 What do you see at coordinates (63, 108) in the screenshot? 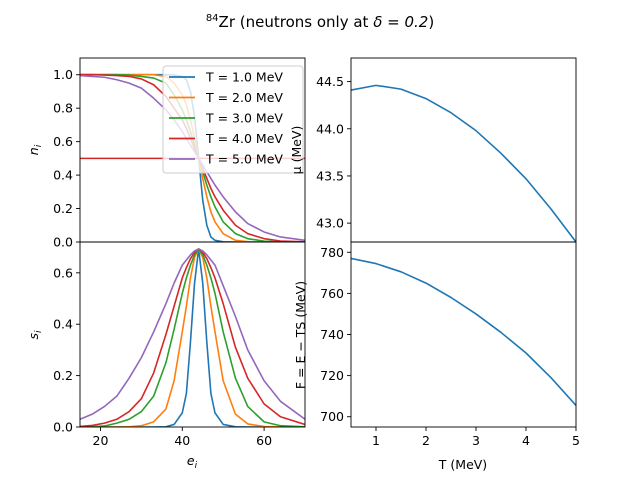
I see `y-tick-label: 0.8` at bounding box center [63, 108].